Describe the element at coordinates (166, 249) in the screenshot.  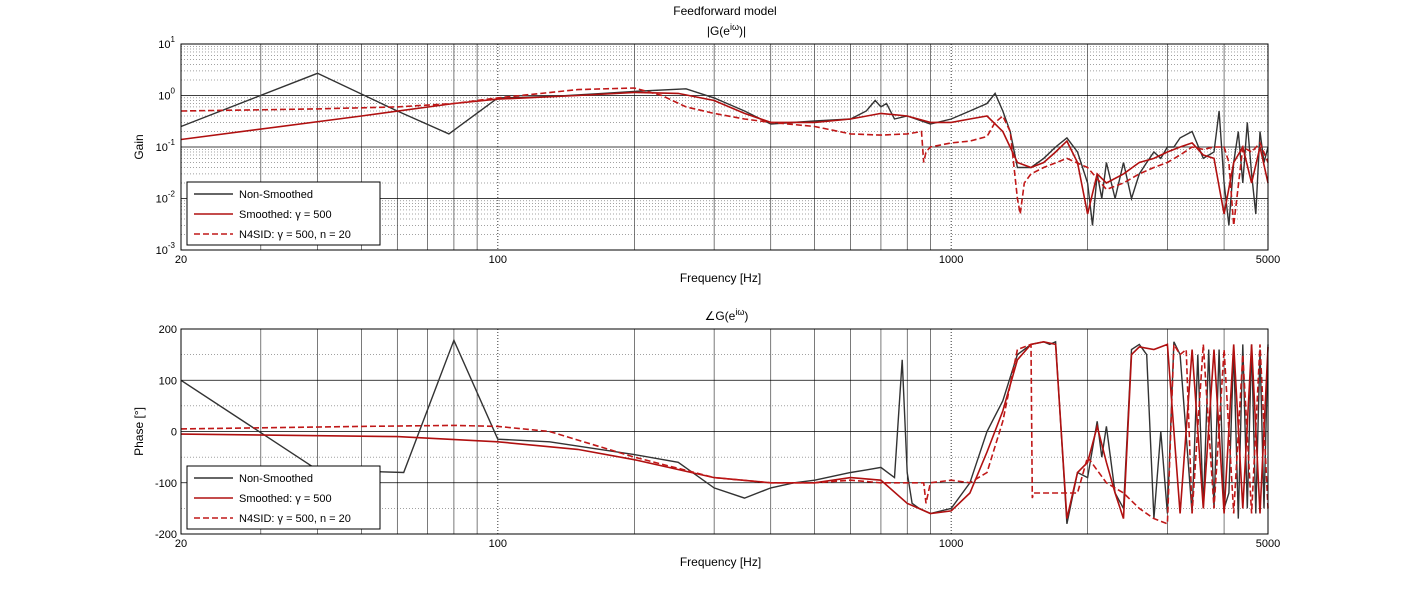
I see `y-tick-label: 10⁻³` at that location.